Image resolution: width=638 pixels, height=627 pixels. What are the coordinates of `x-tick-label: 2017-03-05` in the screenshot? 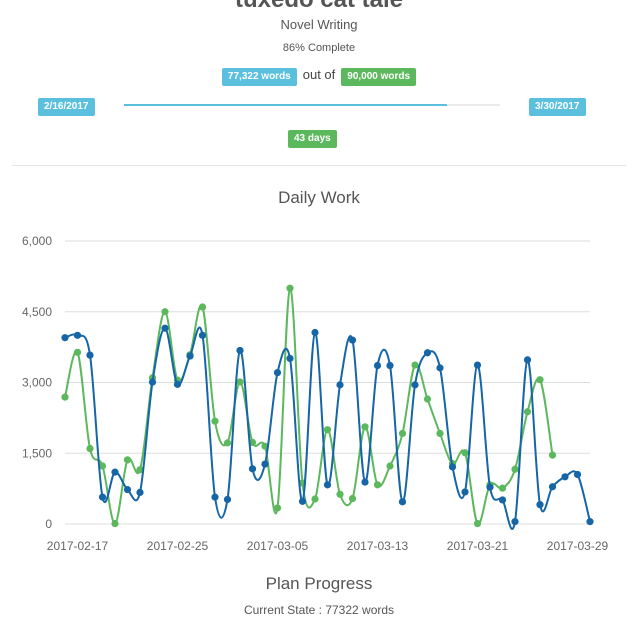 It's located at (278, 546).